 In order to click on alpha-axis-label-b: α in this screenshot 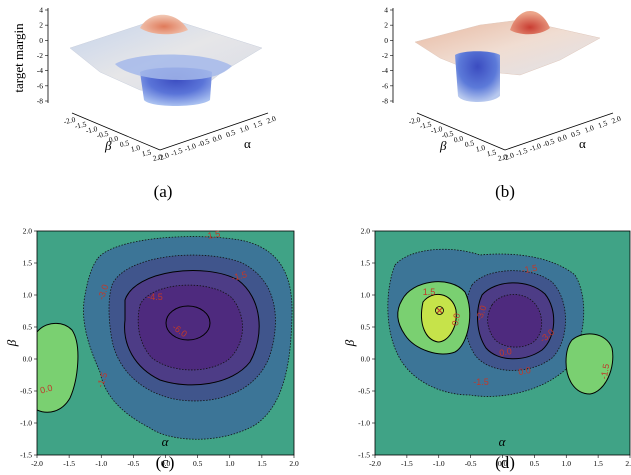, I will do `click(582, 143)`.